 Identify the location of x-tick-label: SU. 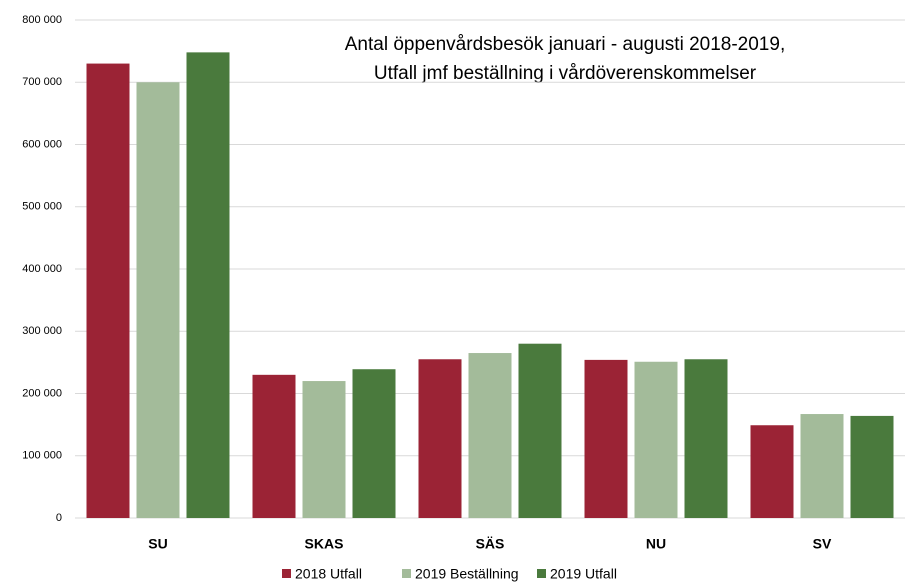
(157, 544).